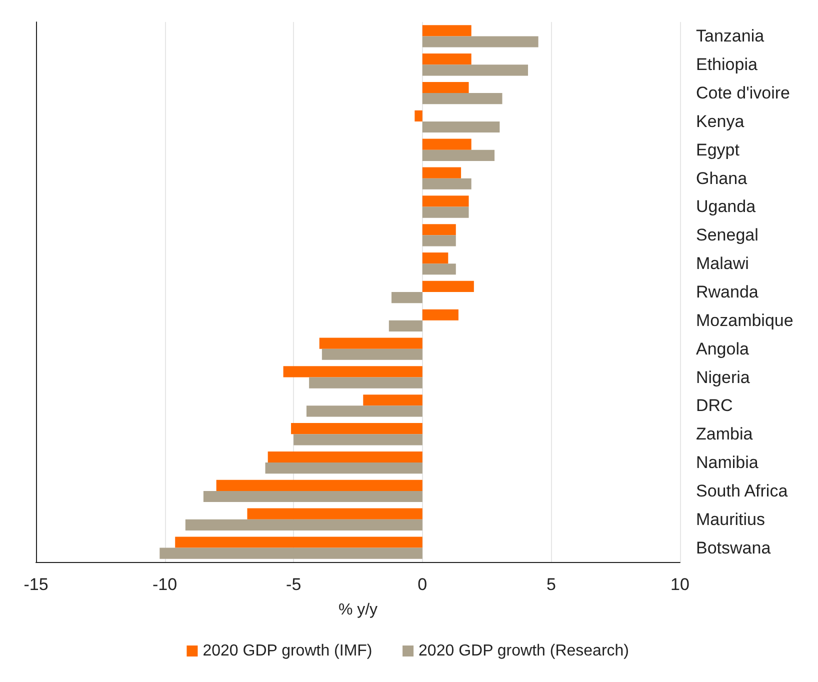 This screenshot has height=682, width=818. I want to click on y-tick-label: Cote d'ivoire, so click(743, 93).